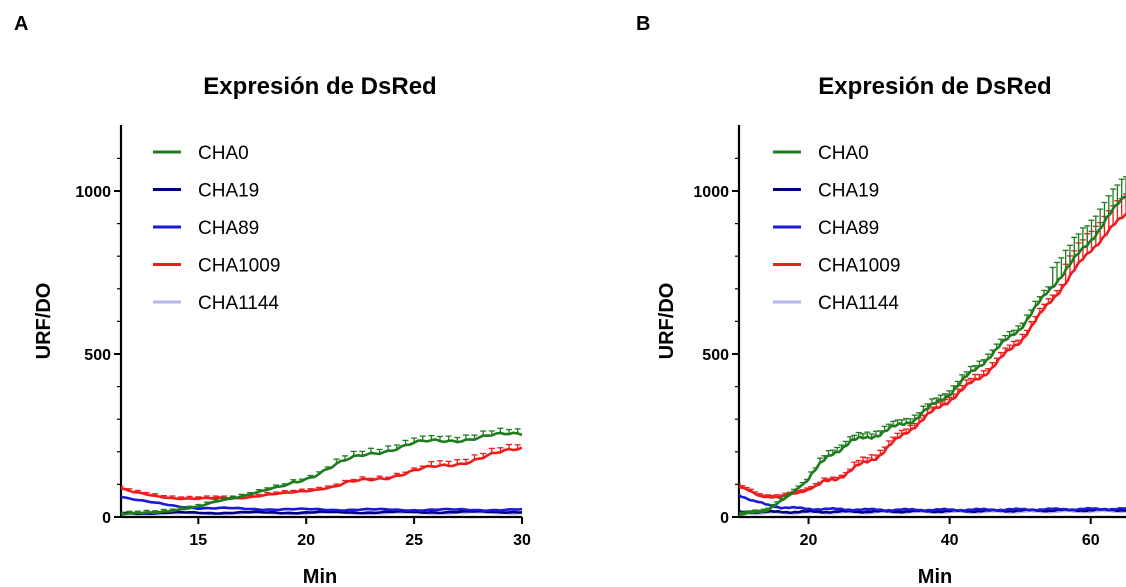 This screenshot has height=587, width=1126. I want to click on plot-area, so click(321, 471).